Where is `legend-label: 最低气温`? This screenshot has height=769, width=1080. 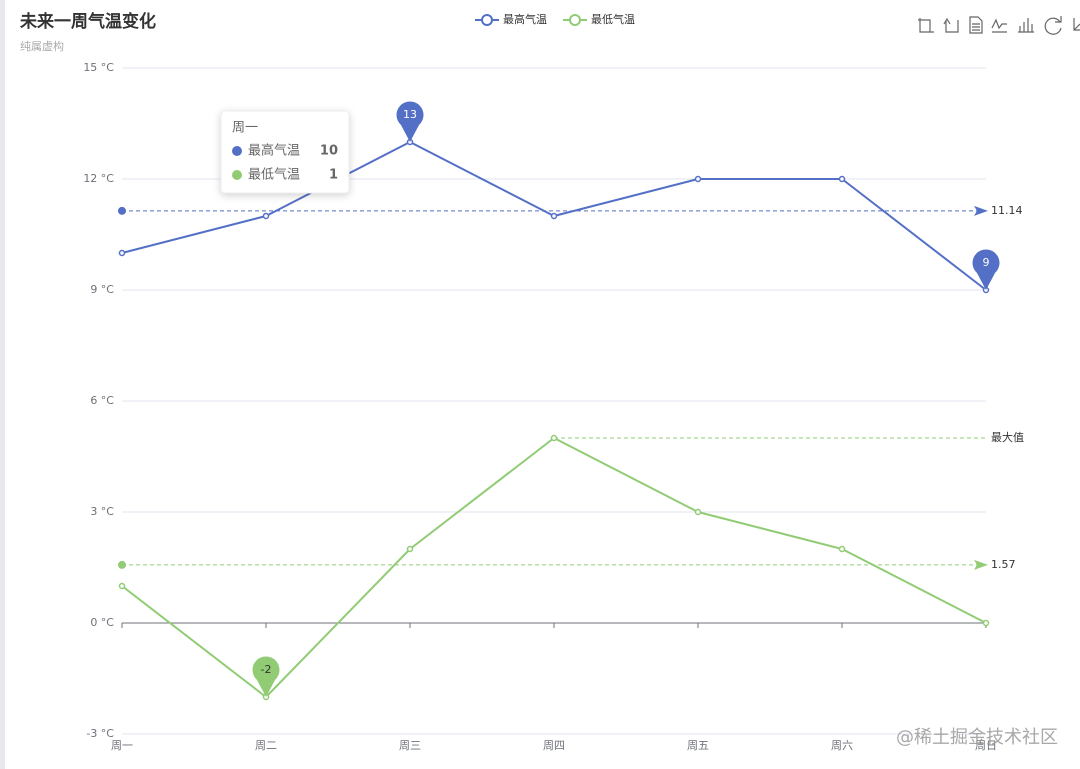 legend-label: 最低气温 is located at coordinates (613, 19).